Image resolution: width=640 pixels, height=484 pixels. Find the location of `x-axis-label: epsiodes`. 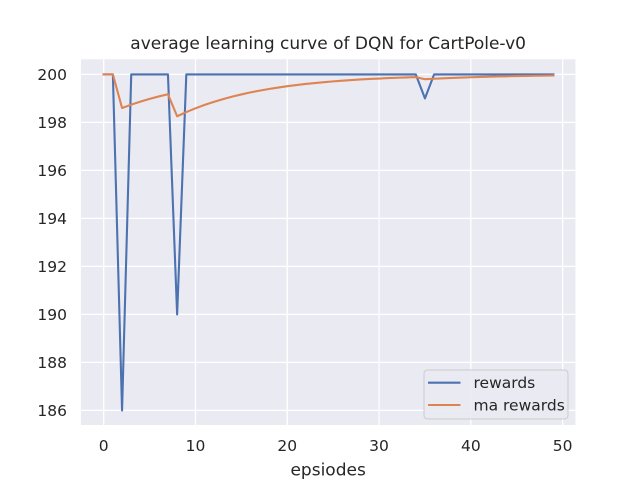

x-axis-label: epsiodes is located at coordinates (327, 471).